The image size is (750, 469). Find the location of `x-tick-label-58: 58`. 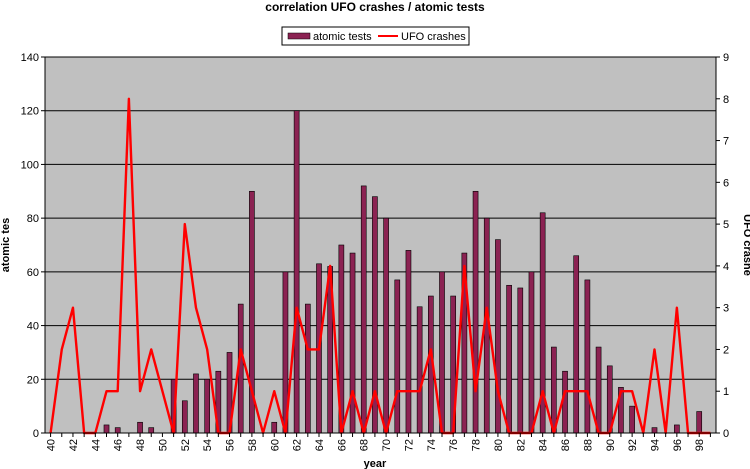

x-tick-label-58: 58 is located at coordinates (253, 445).